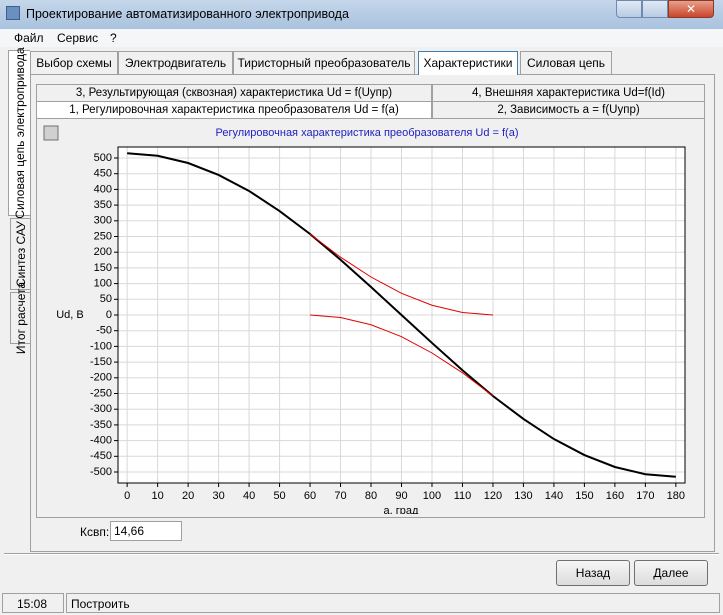  I want to click on x-tick-label: 140, so click(554, 496).